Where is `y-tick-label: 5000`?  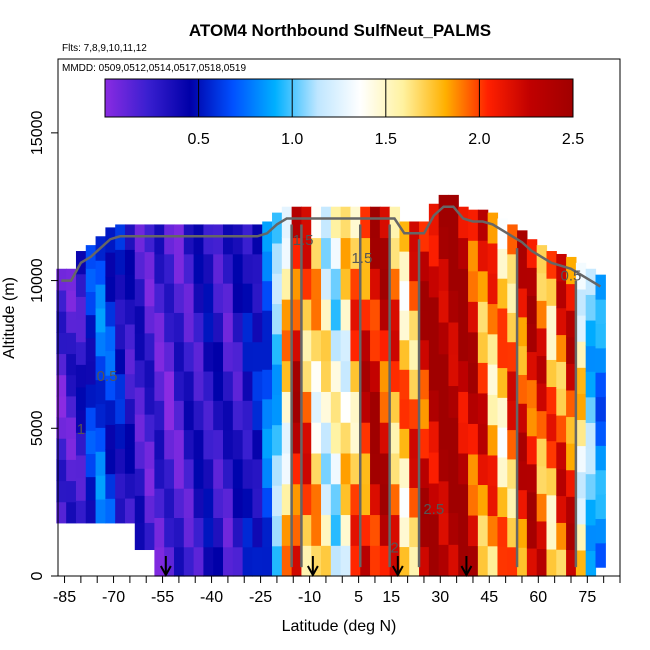 y-tick-label: 5000 is located at coordinates (37, 428).